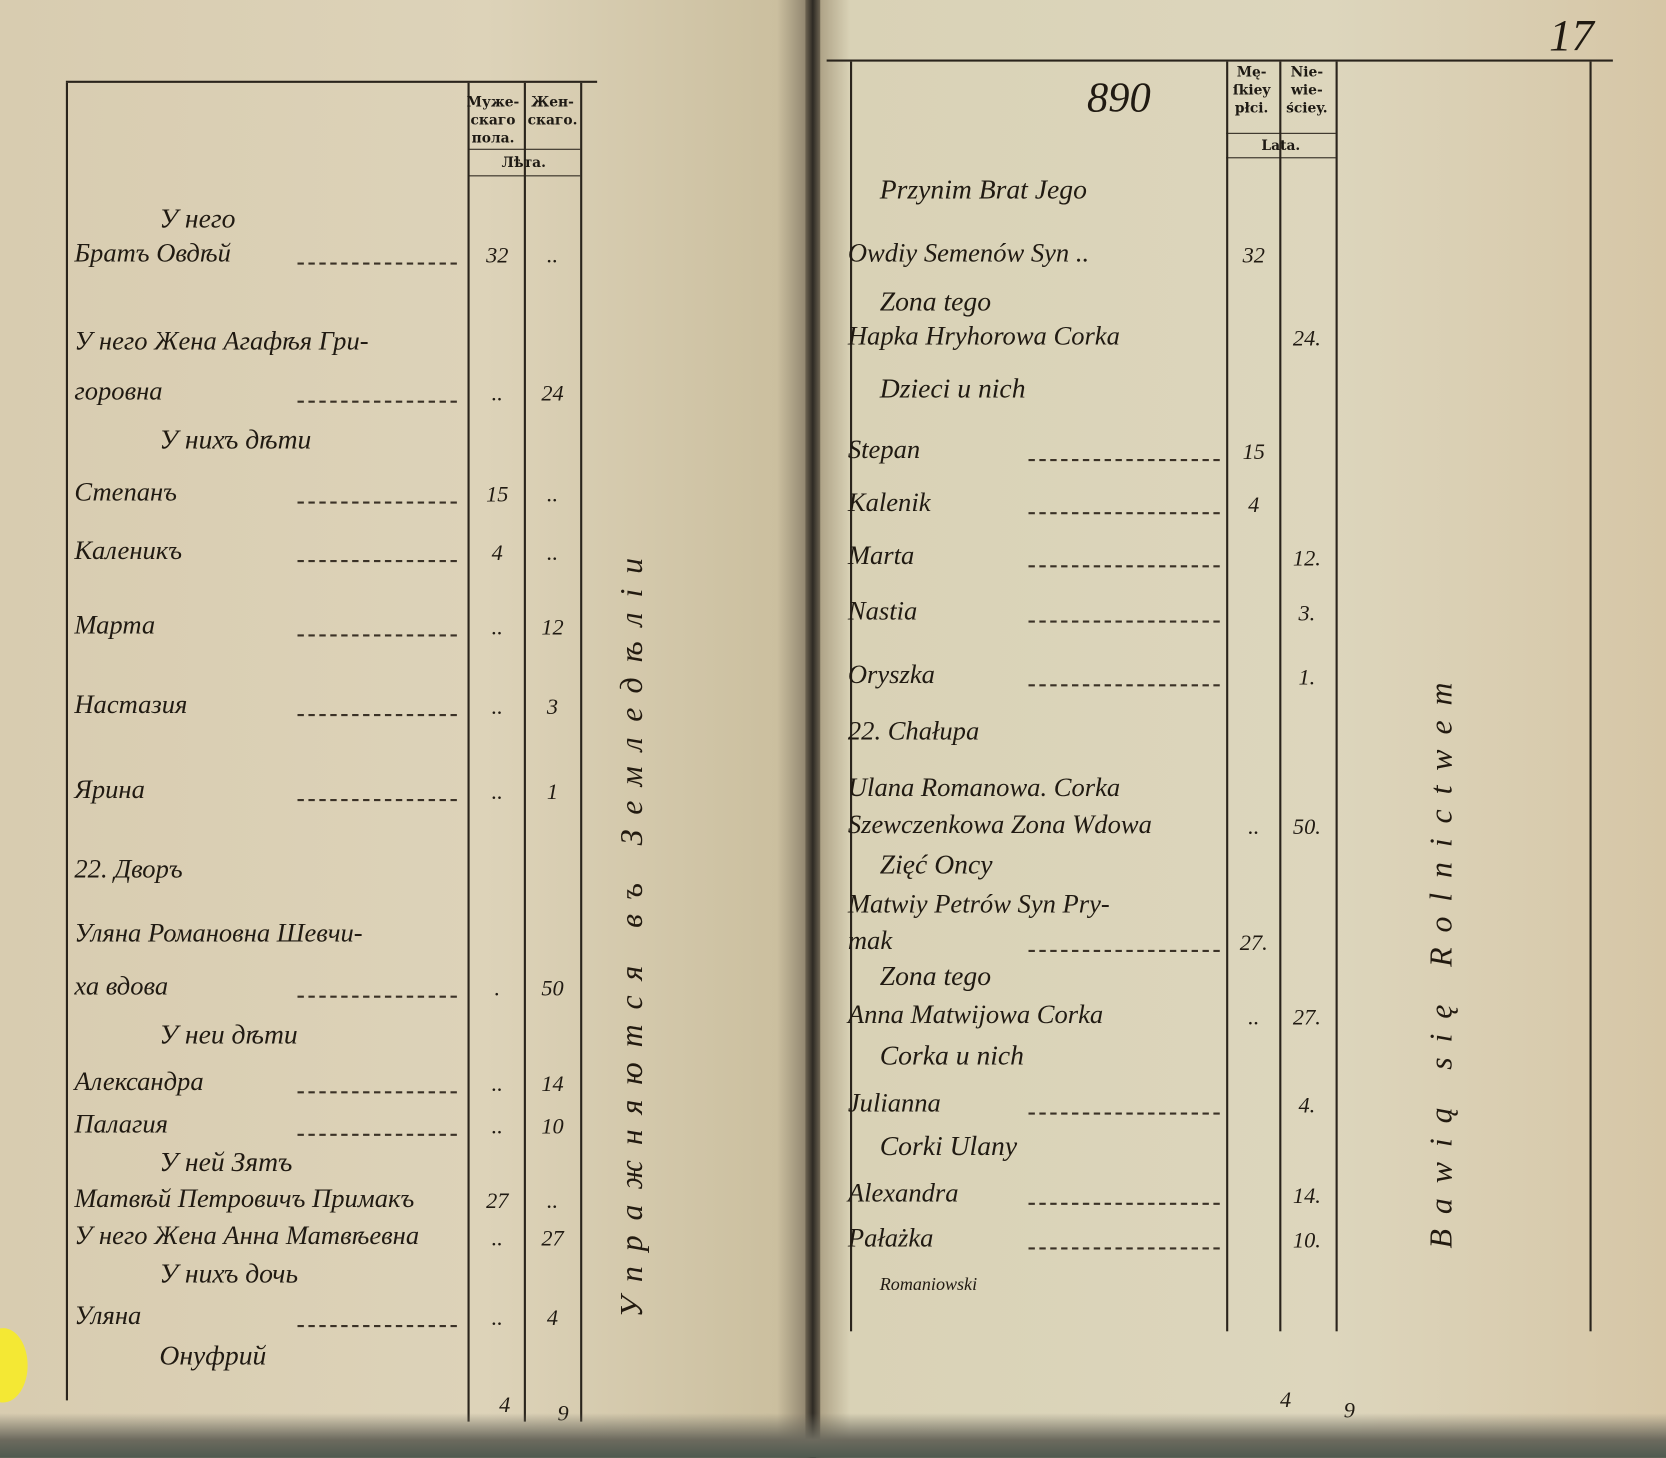  I want to click on section-heading: Romaniowski, so click(928, 1284).